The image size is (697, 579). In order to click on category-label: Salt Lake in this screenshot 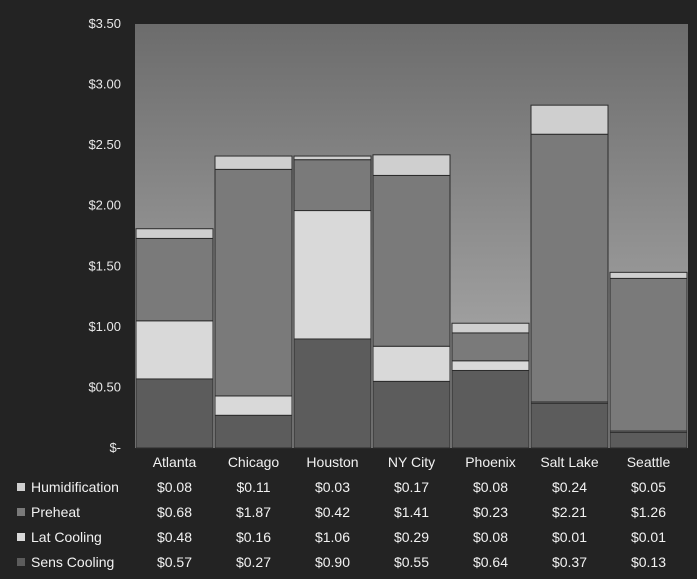, I will do `click(569, 462)`.